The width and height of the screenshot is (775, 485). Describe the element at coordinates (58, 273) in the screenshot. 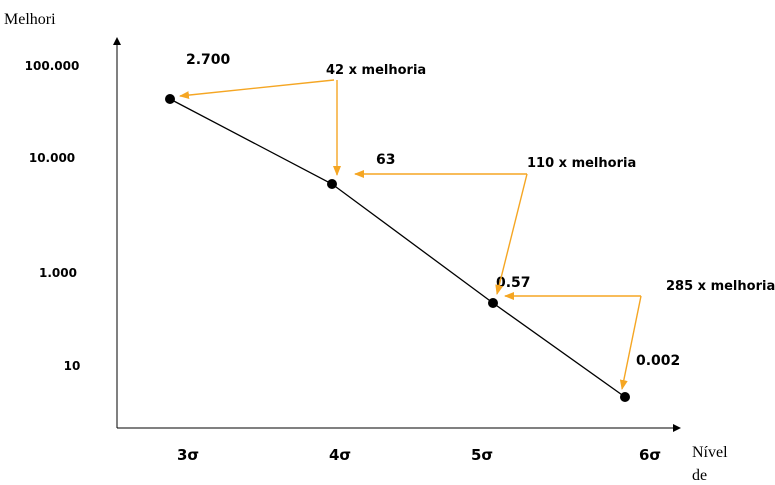

I see `y-tick-label: 1.000` at that location.